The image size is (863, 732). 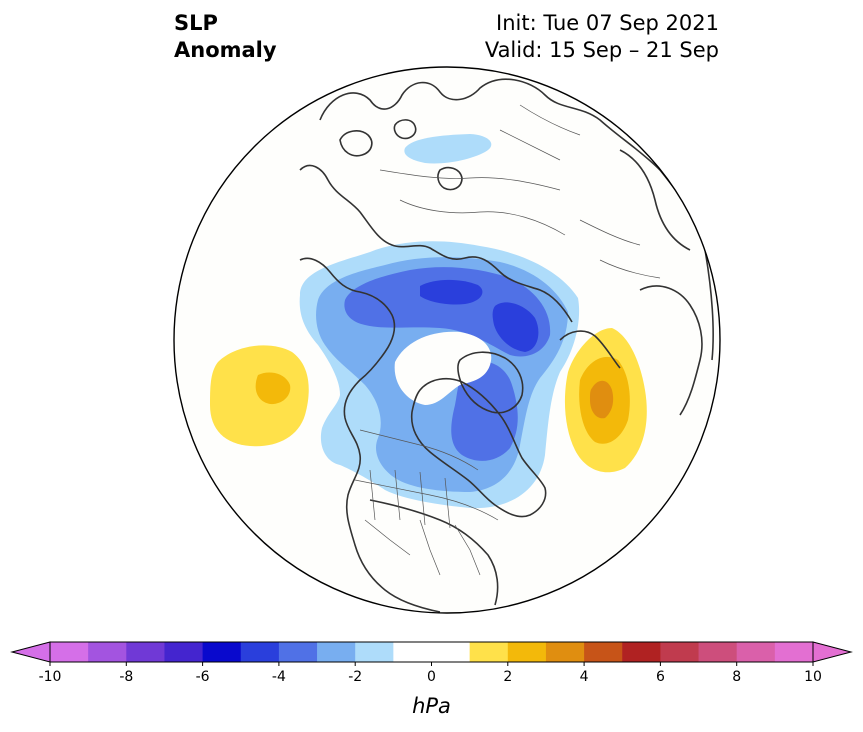 What do you see at coordinates (225, 37) in the screenshot?
I see `map-title: SLP Anomaly` at bounding box center [225, 37].